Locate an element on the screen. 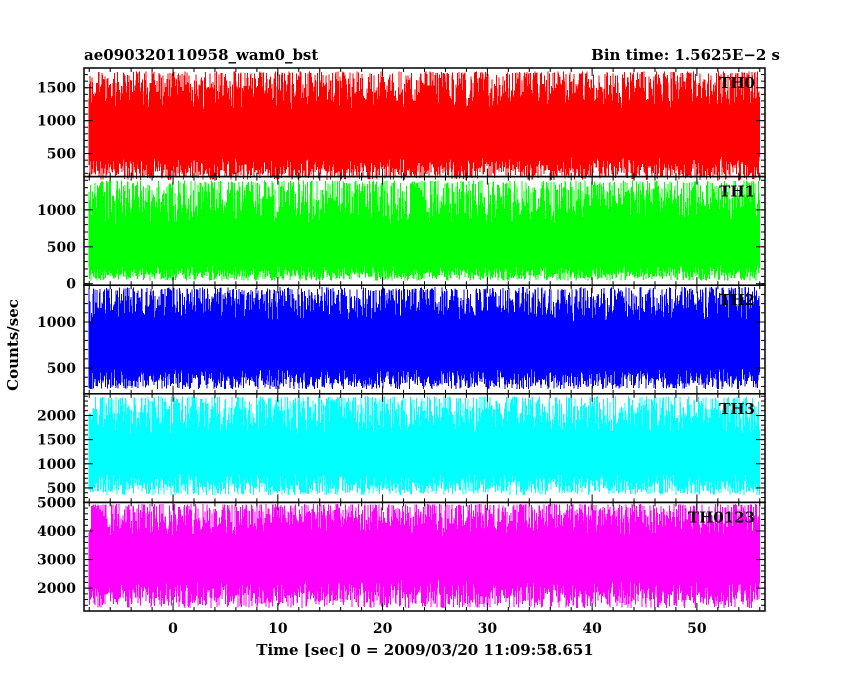  series-label-th3: TH3 is located at coordinates (737, 409).